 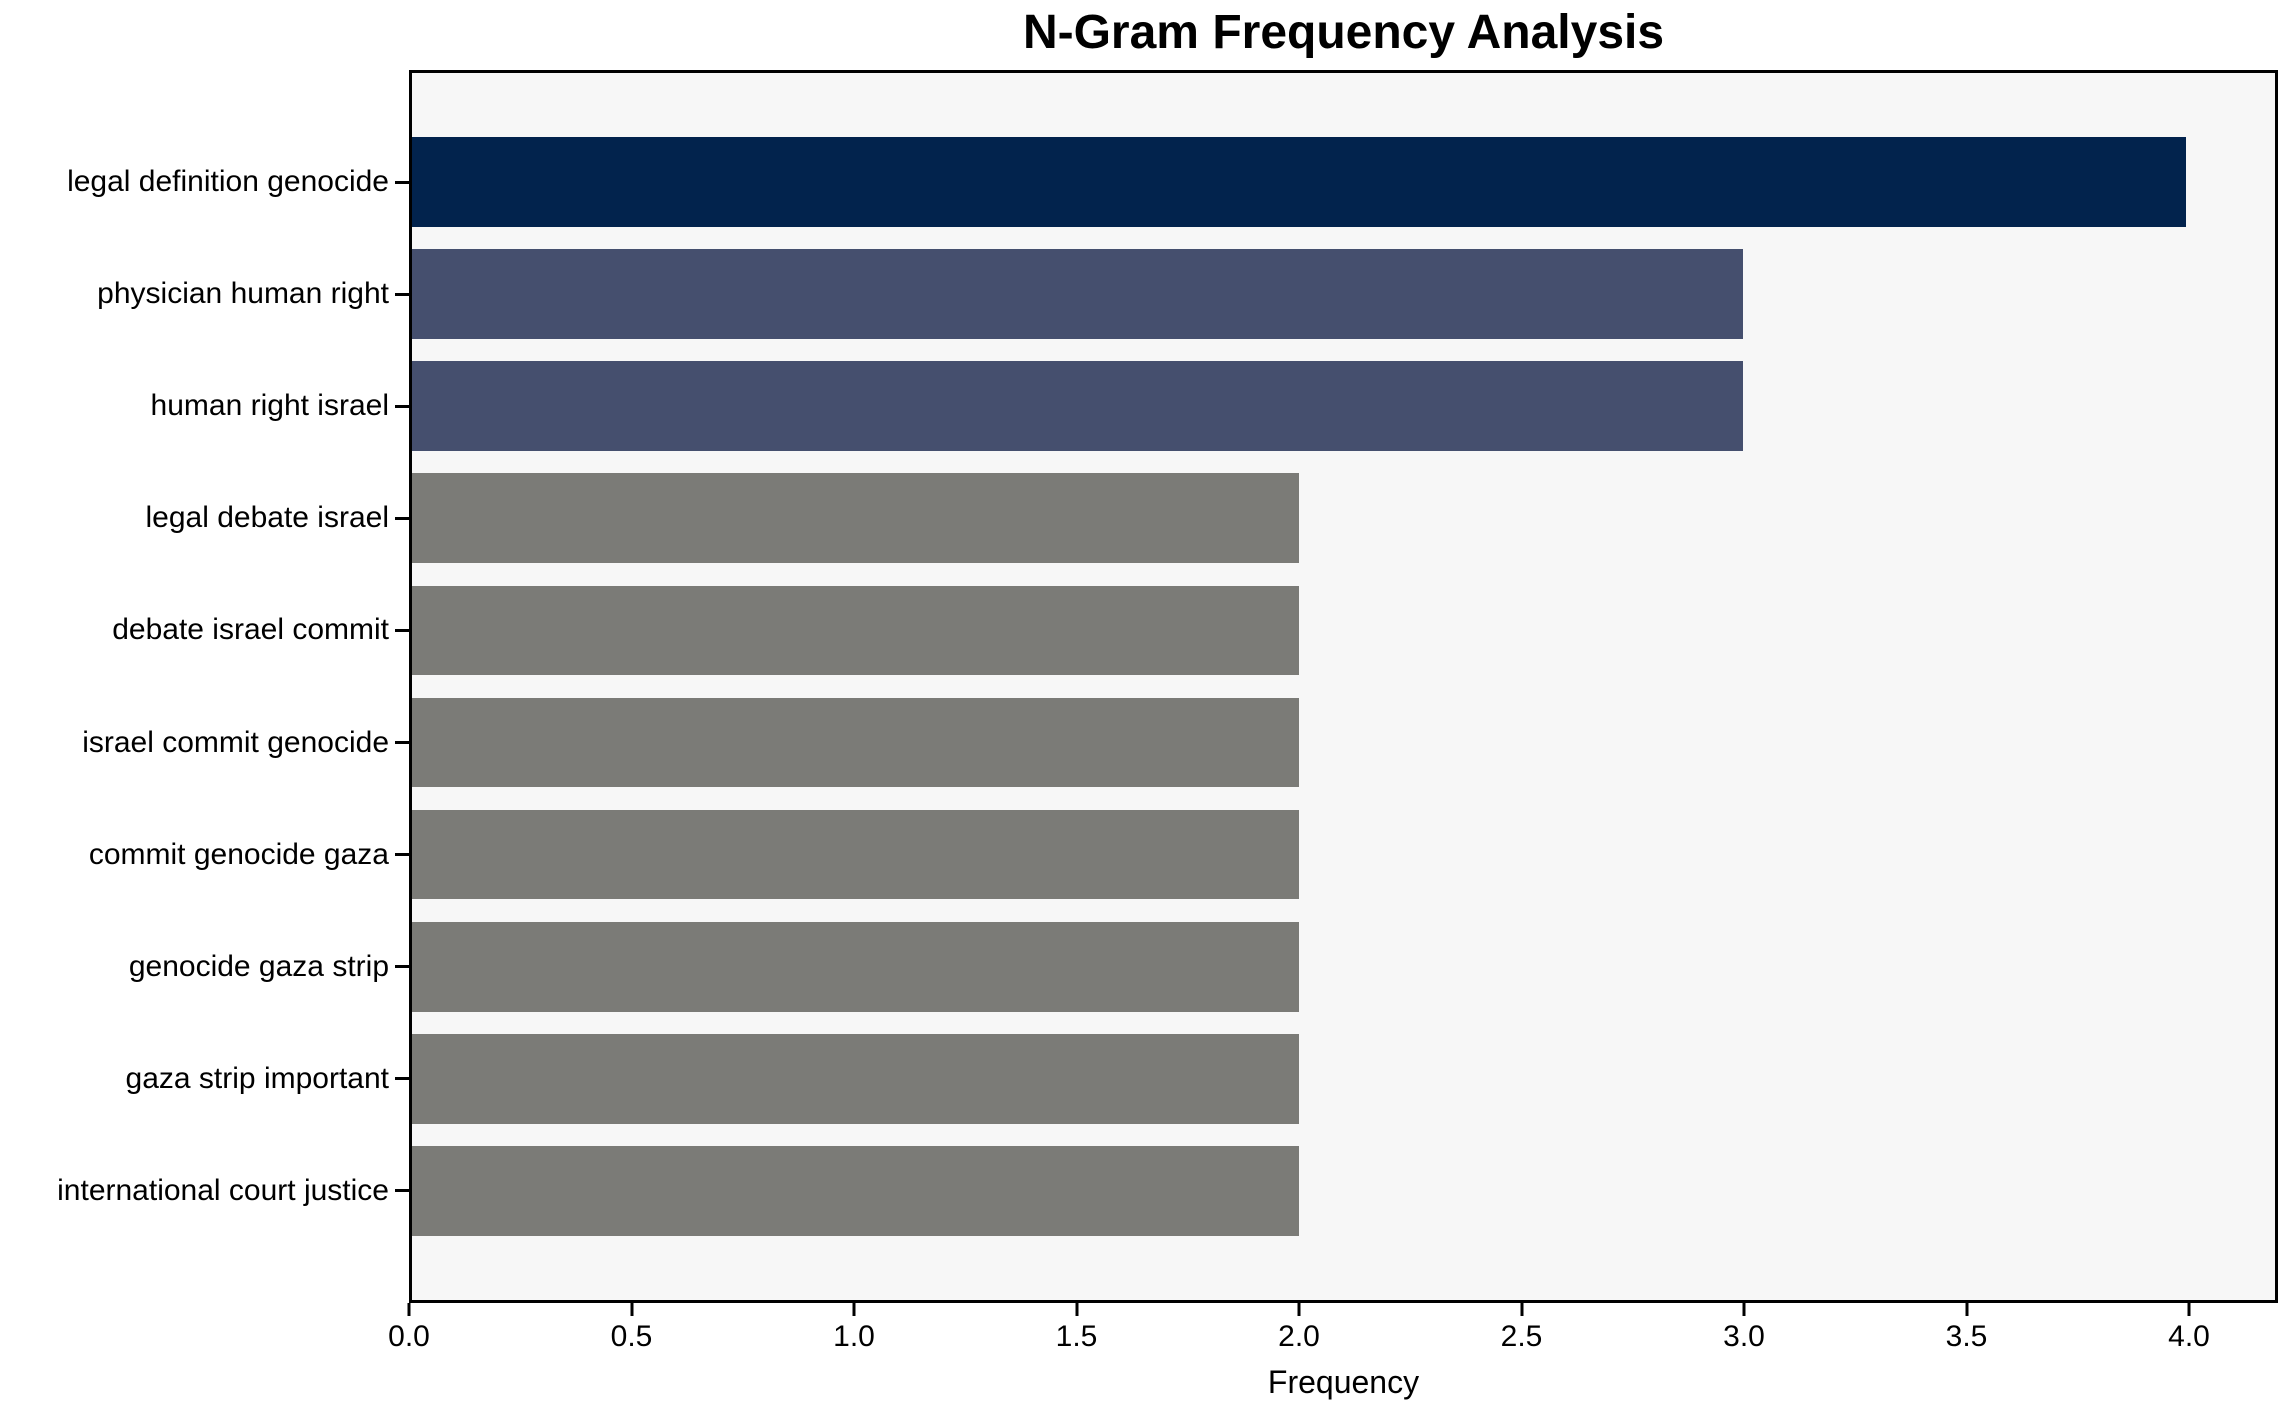 What do you see at coordinates (854, 1336) in the screenshot?
I see `x-axis-tick-label: 1.0` at bounding box center [854, 1336].